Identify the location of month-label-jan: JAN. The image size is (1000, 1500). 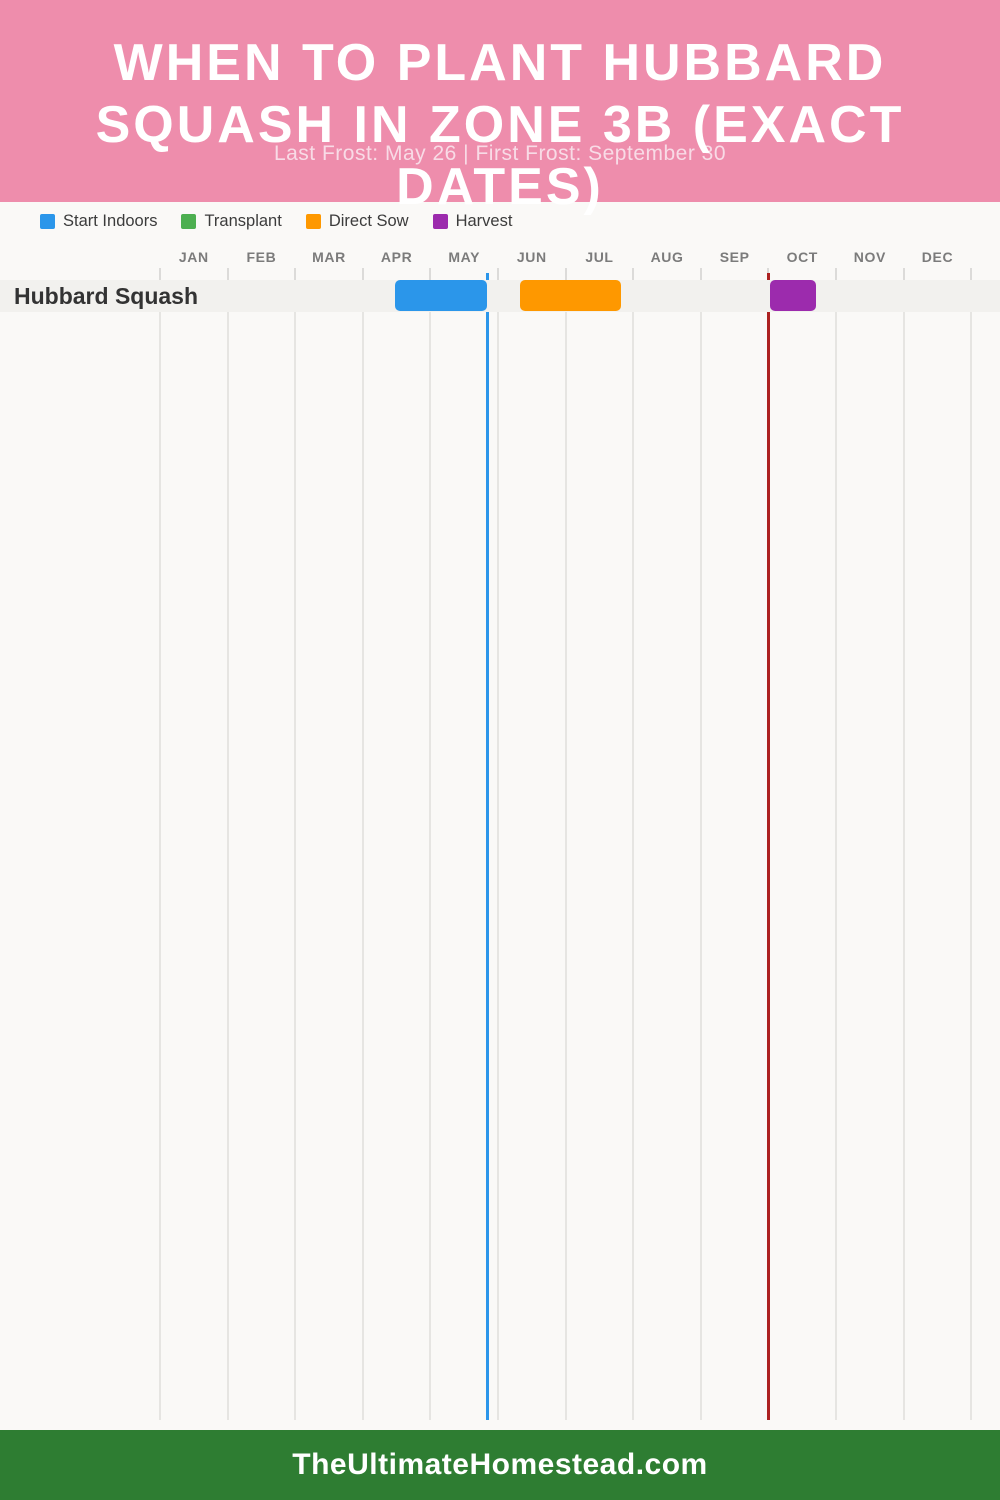
(193, 257).